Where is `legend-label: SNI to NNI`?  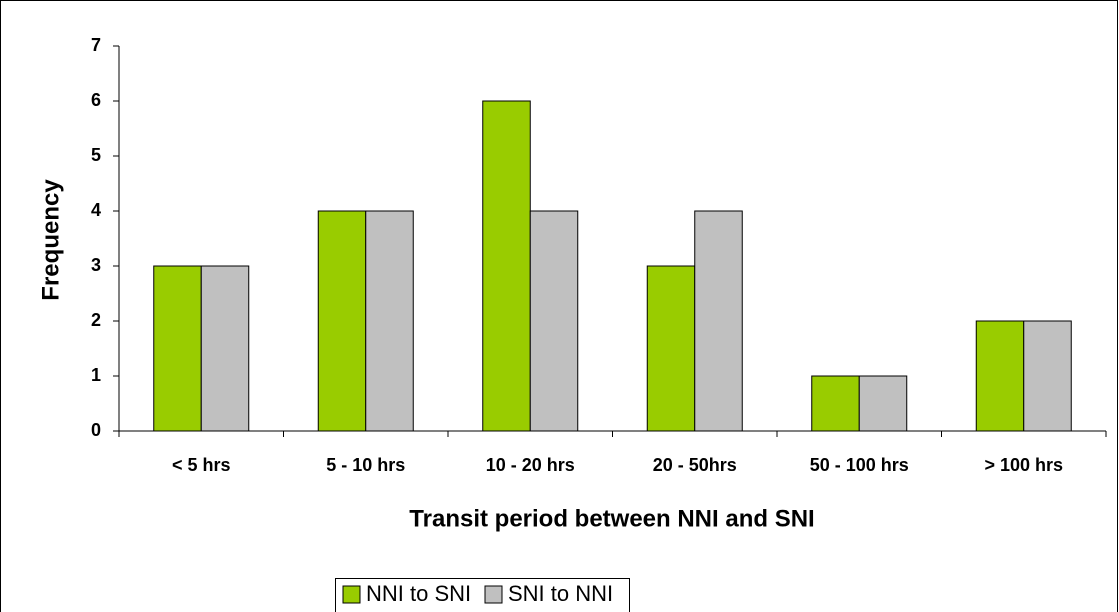
legend-label: SNI to NNI is located at coordinates (560, 593).